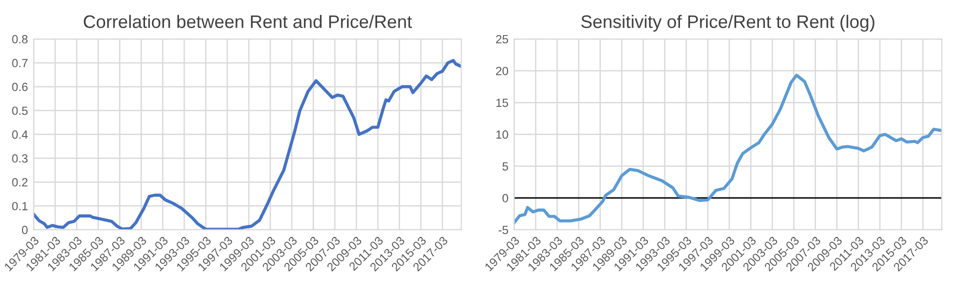 The image size is (961, 289). I want to click on y-tick-label: 0.1, so click(20, 206).